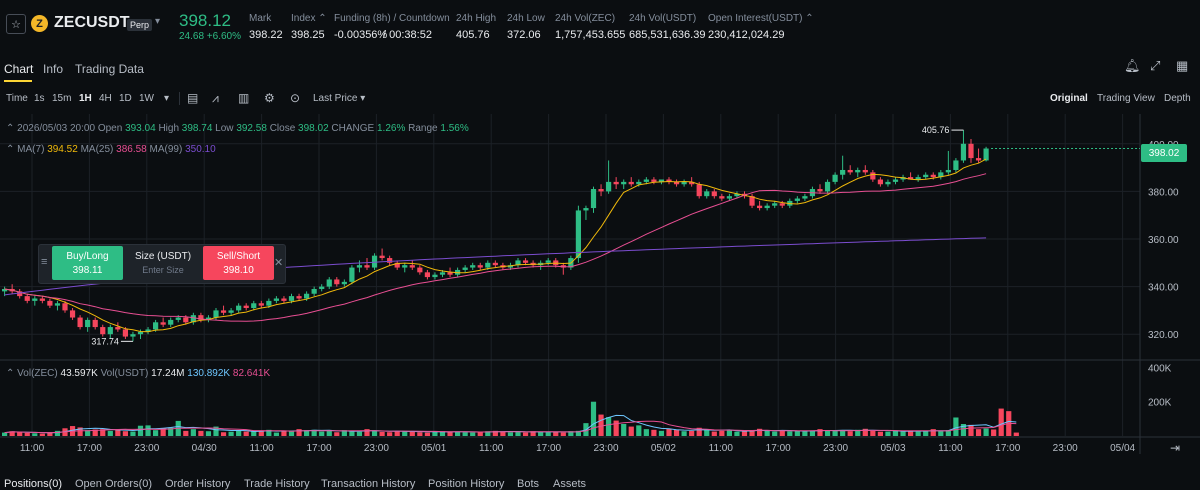 Image resolution: width=1200 pixels, height=490 pixels. I want to click on time-label: Time, so click(17, 98).